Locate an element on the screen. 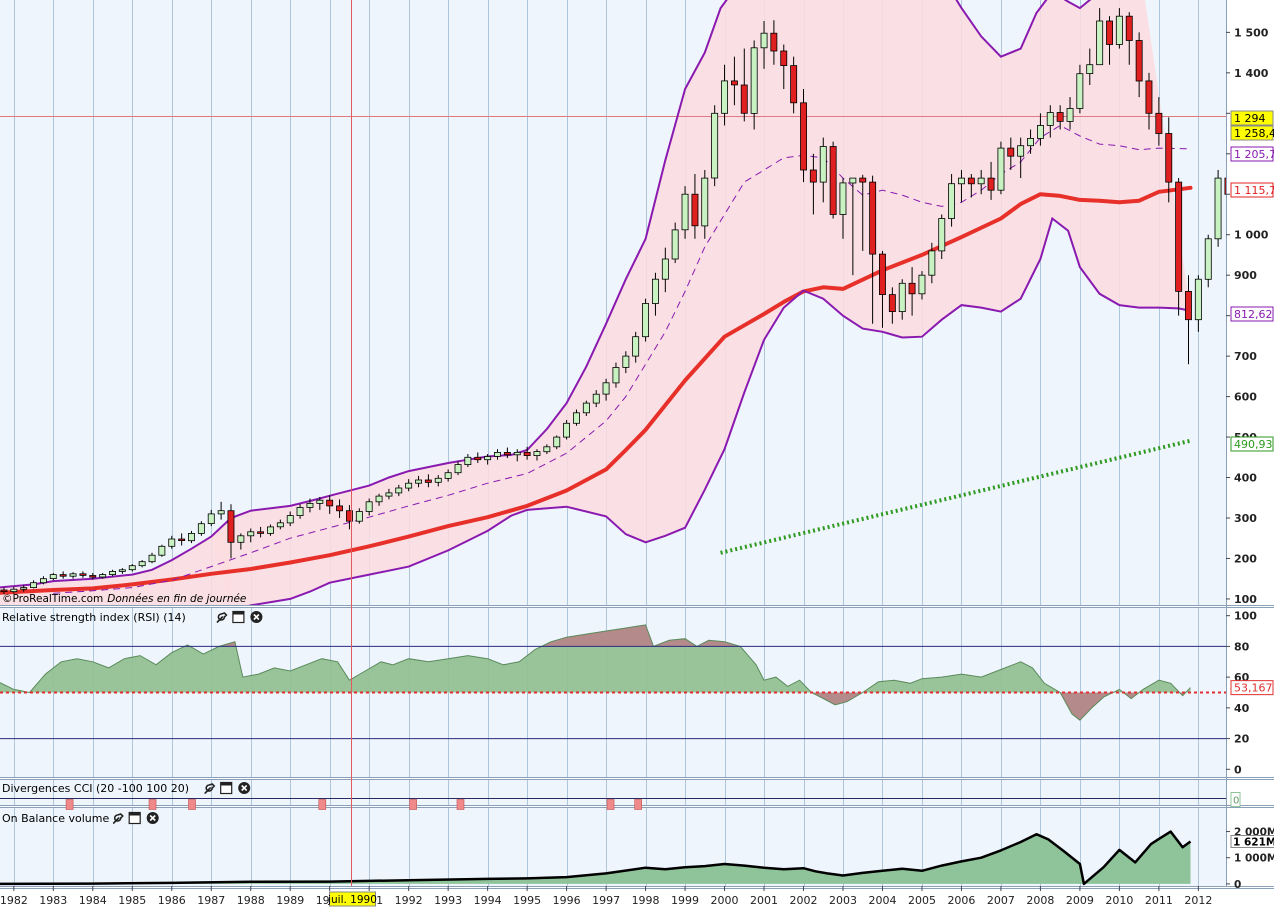 The width and height of the screenshot is (1274, 913). dotted-trend-line is located at coordinates (955, 496).